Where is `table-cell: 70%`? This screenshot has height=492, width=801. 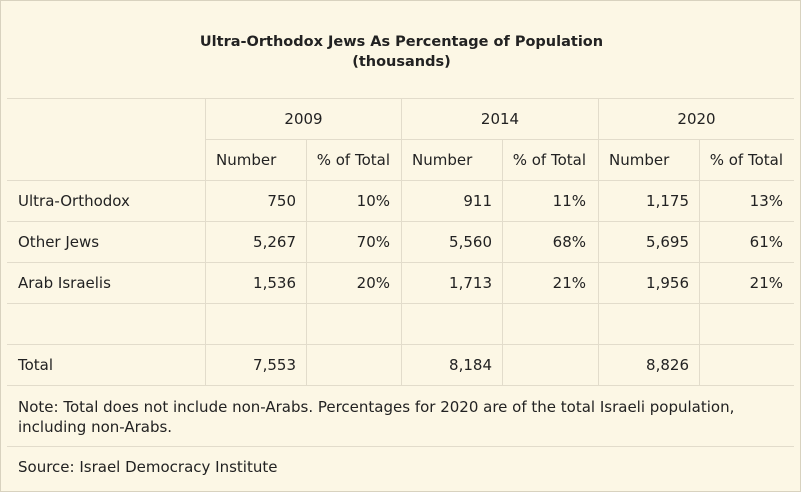
table-cell: 70% is located at coordinates (373, 242).